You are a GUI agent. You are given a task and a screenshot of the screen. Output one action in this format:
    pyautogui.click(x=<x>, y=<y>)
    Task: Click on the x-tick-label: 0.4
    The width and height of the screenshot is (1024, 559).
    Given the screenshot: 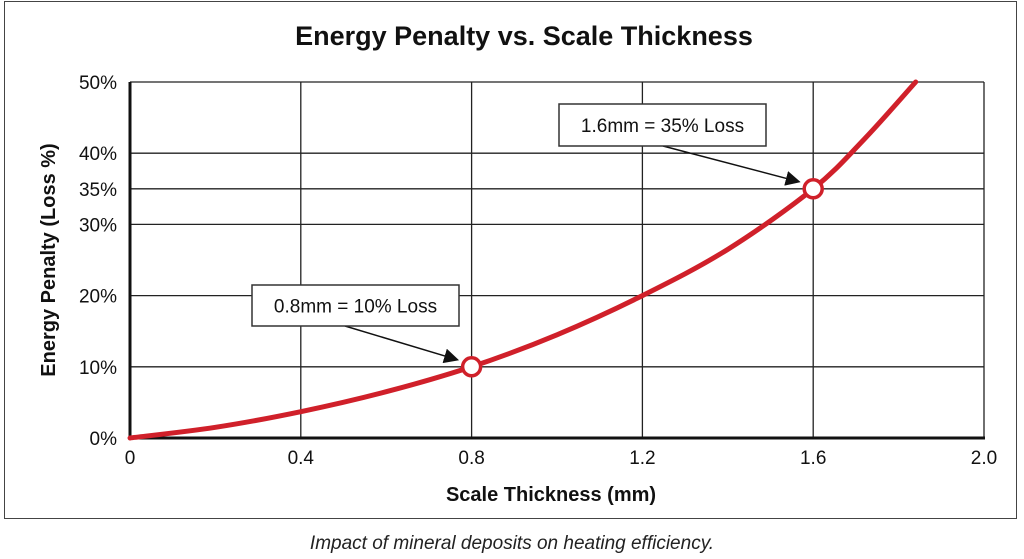 What is the action you would take?
    pyautogui.click(x=301, y=458)
    